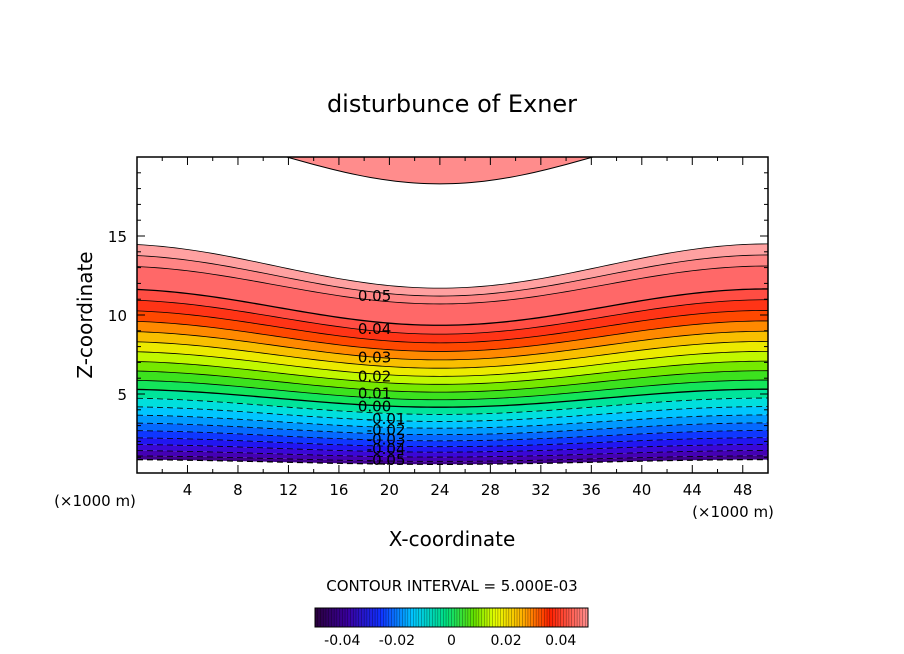  What do you see at coordinates (188, 490) in the screenshot?
I see `x-tick-label: 4` at bounding box center [188, 490].